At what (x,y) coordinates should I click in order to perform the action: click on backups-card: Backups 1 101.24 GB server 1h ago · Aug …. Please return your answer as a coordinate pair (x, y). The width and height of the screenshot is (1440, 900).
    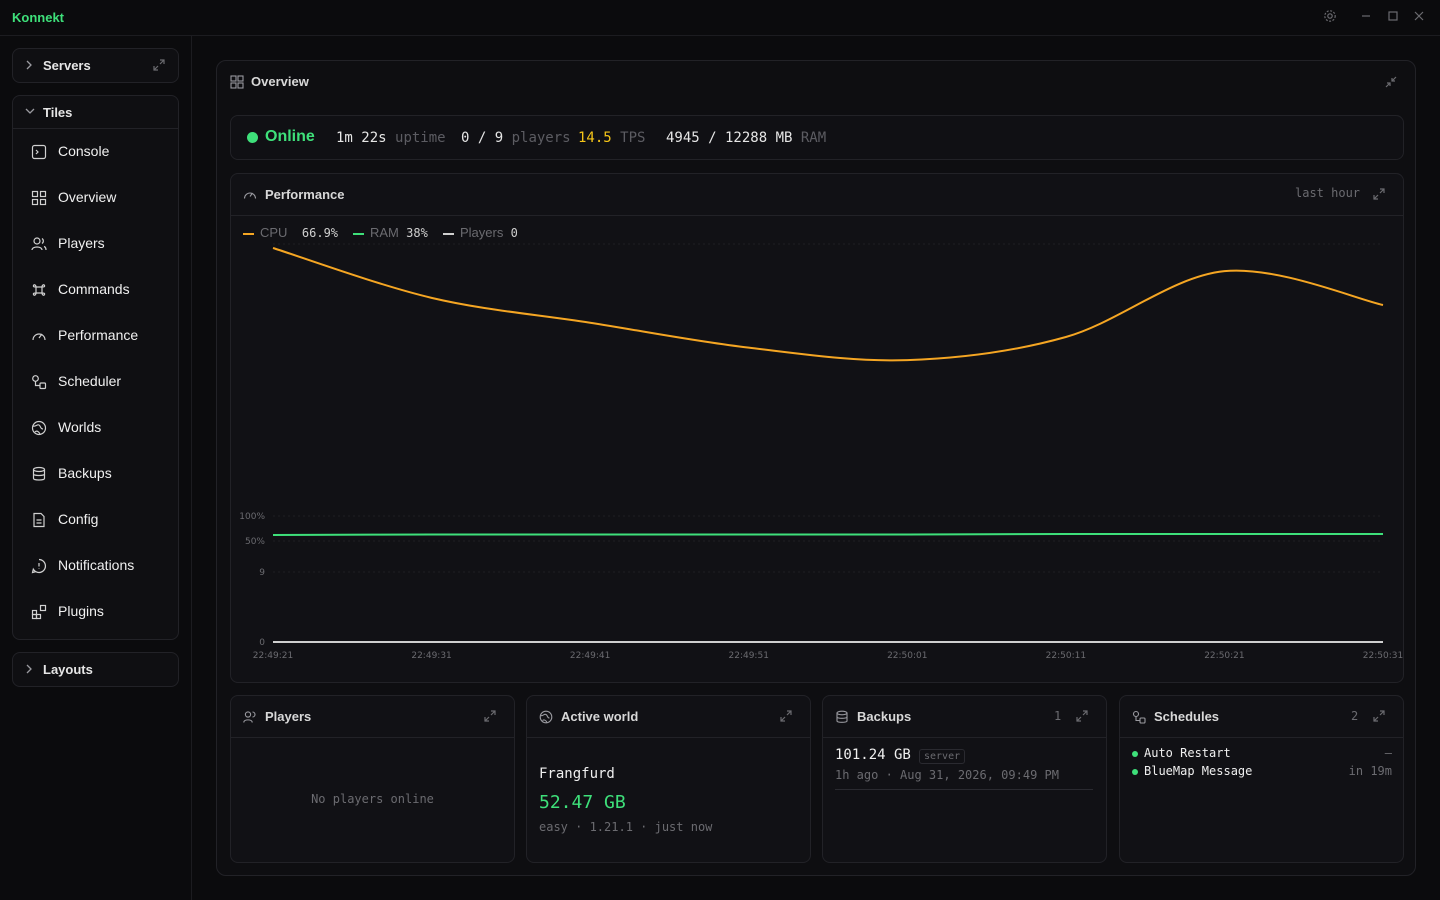
    Looking at the image, I should click on (964, 779).